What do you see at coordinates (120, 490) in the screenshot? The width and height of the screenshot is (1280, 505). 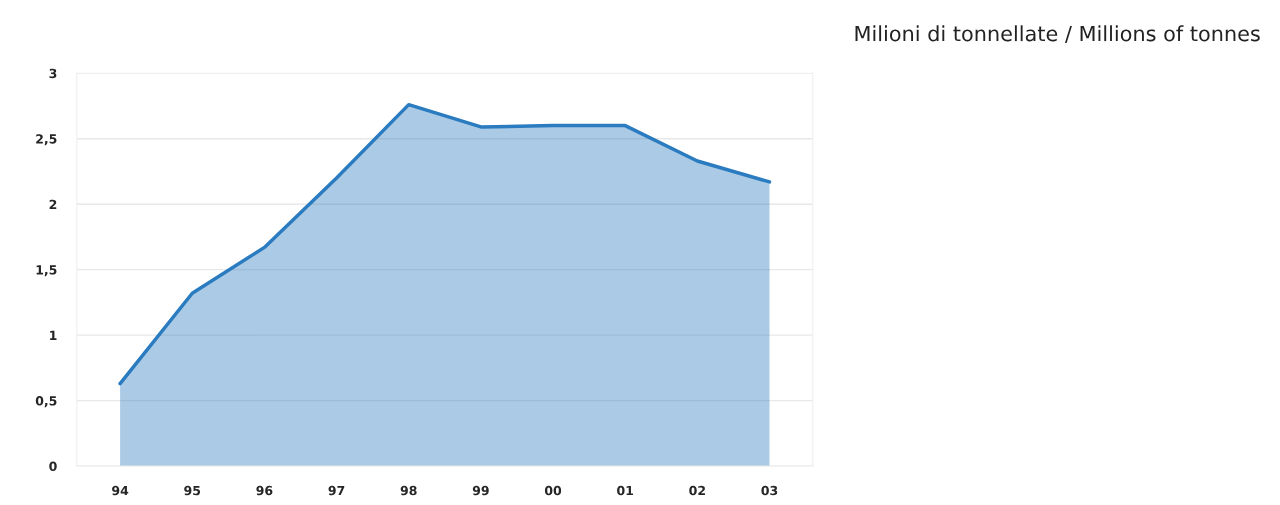 I see `x-tick-label: 94` at bounding box center [120, 490].